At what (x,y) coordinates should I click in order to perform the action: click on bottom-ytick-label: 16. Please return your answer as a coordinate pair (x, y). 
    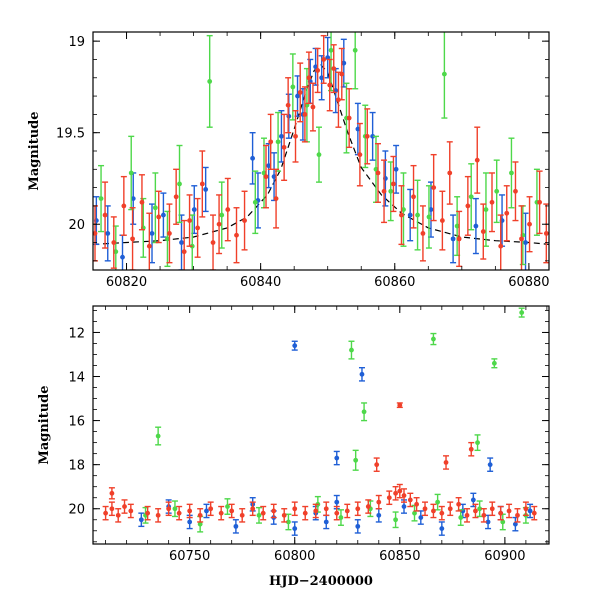
    Looking at the image, I should click on (76, 422).